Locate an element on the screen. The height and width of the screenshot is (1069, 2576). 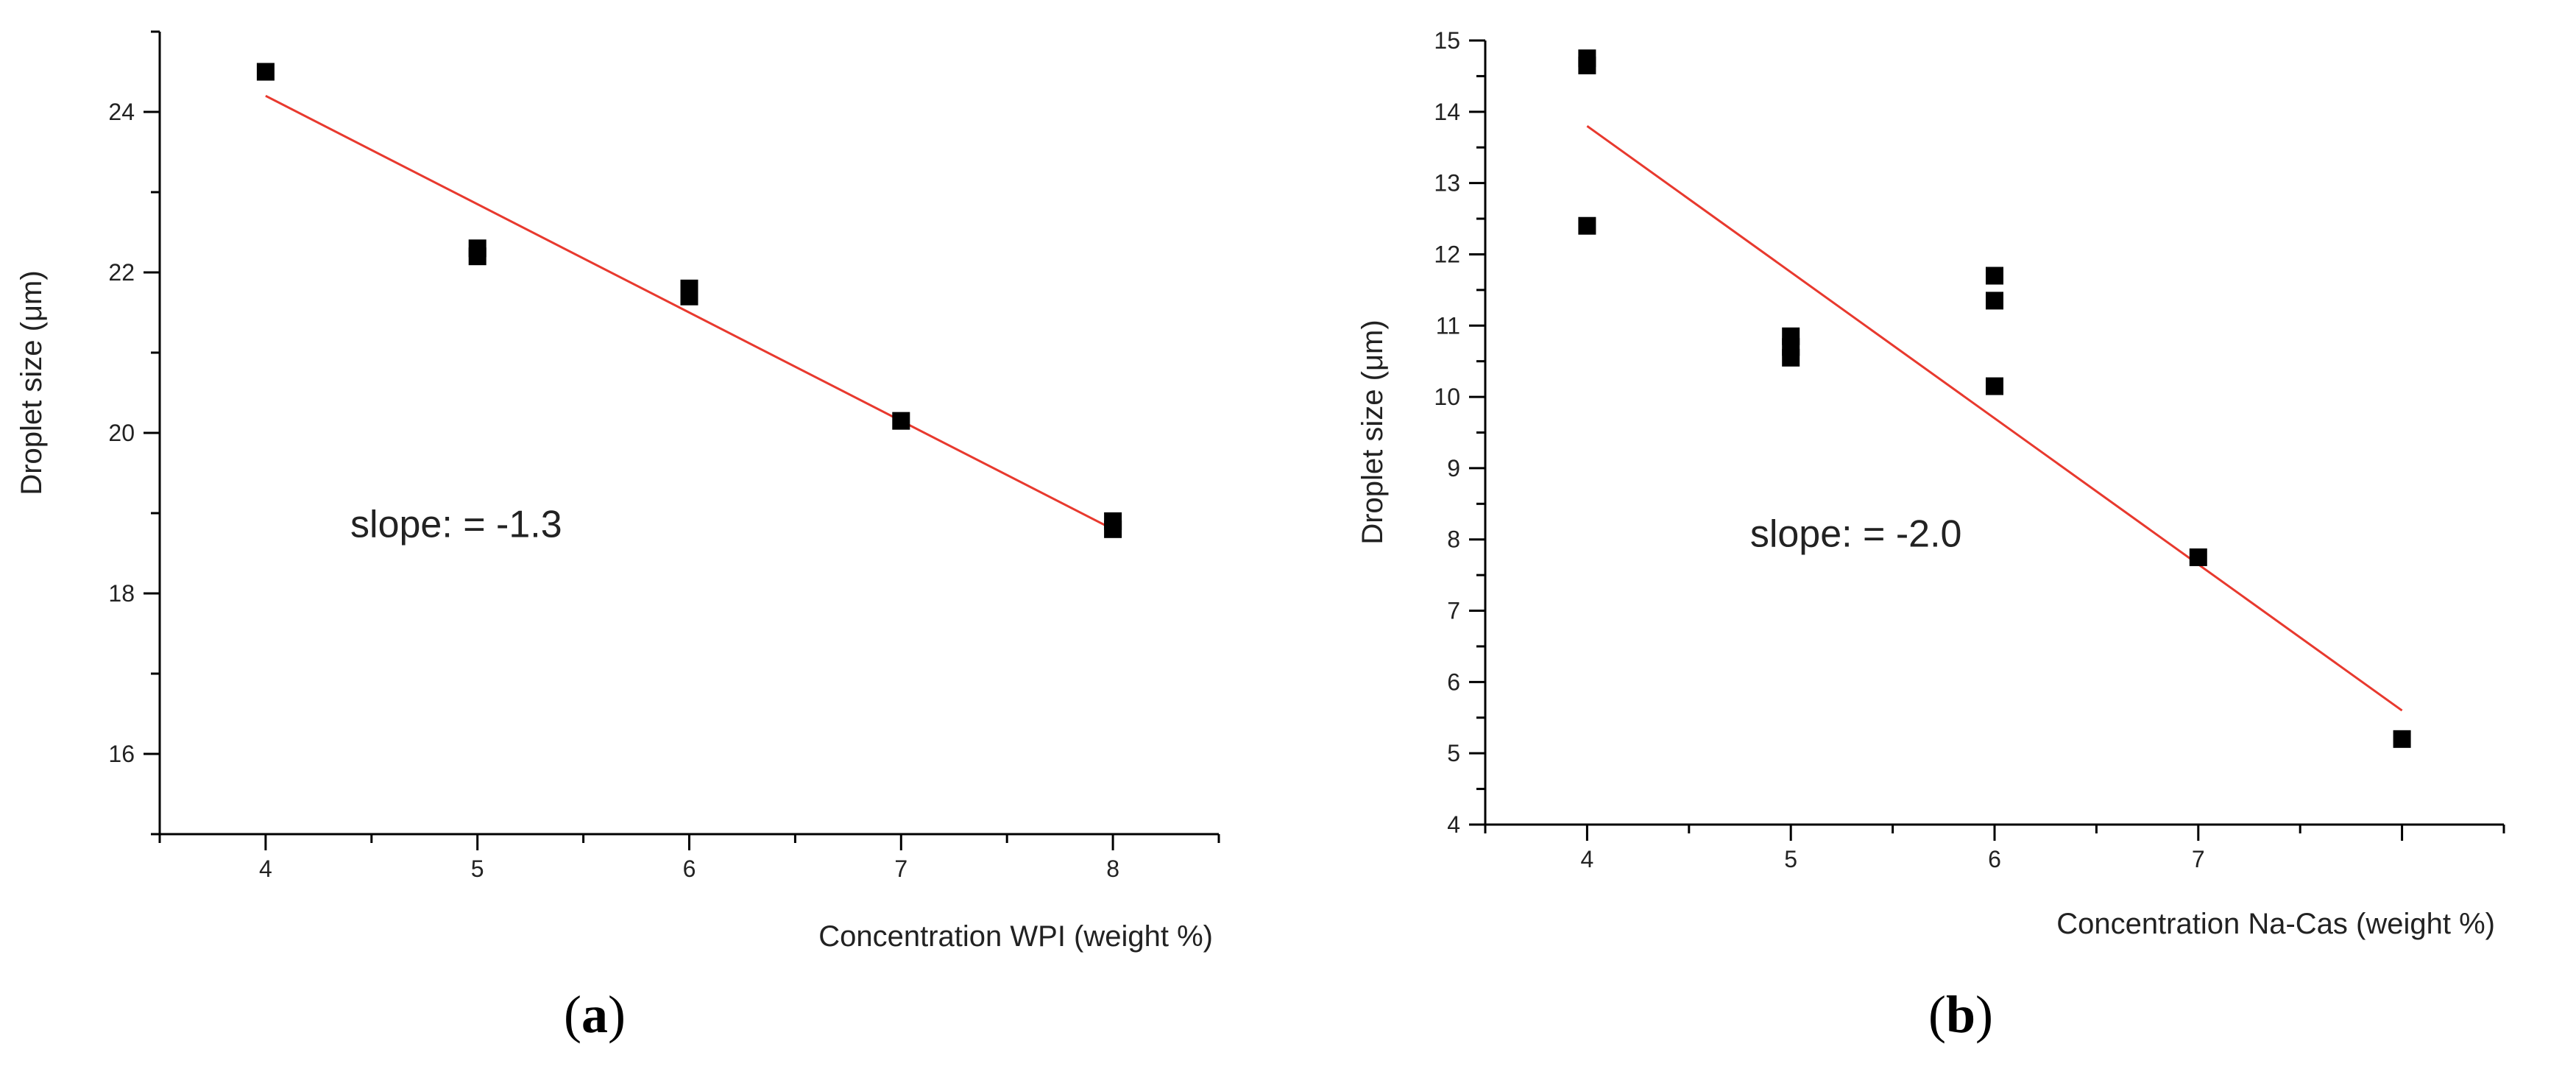
panel-b-y-tick-label: 8 is located at coordinates (1453, 539).